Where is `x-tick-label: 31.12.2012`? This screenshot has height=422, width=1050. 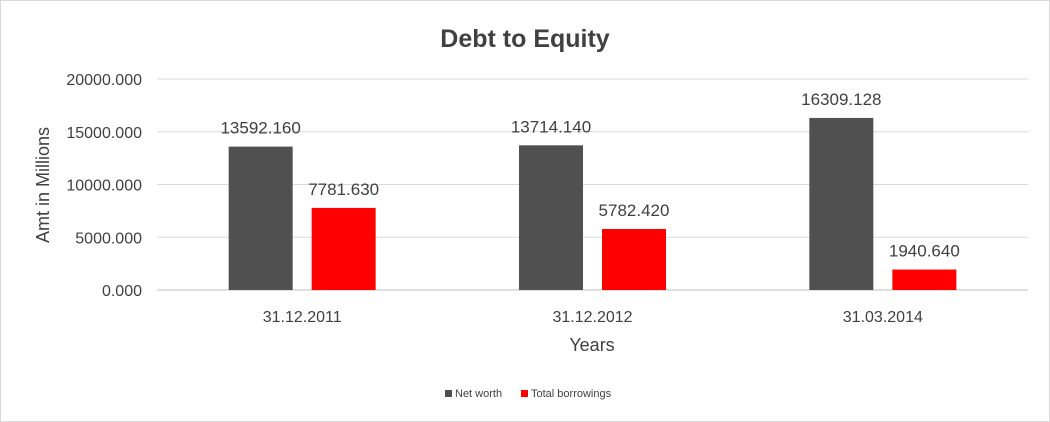
x-tick-label: 31.12.2012 is located at coordinates (592, 317).